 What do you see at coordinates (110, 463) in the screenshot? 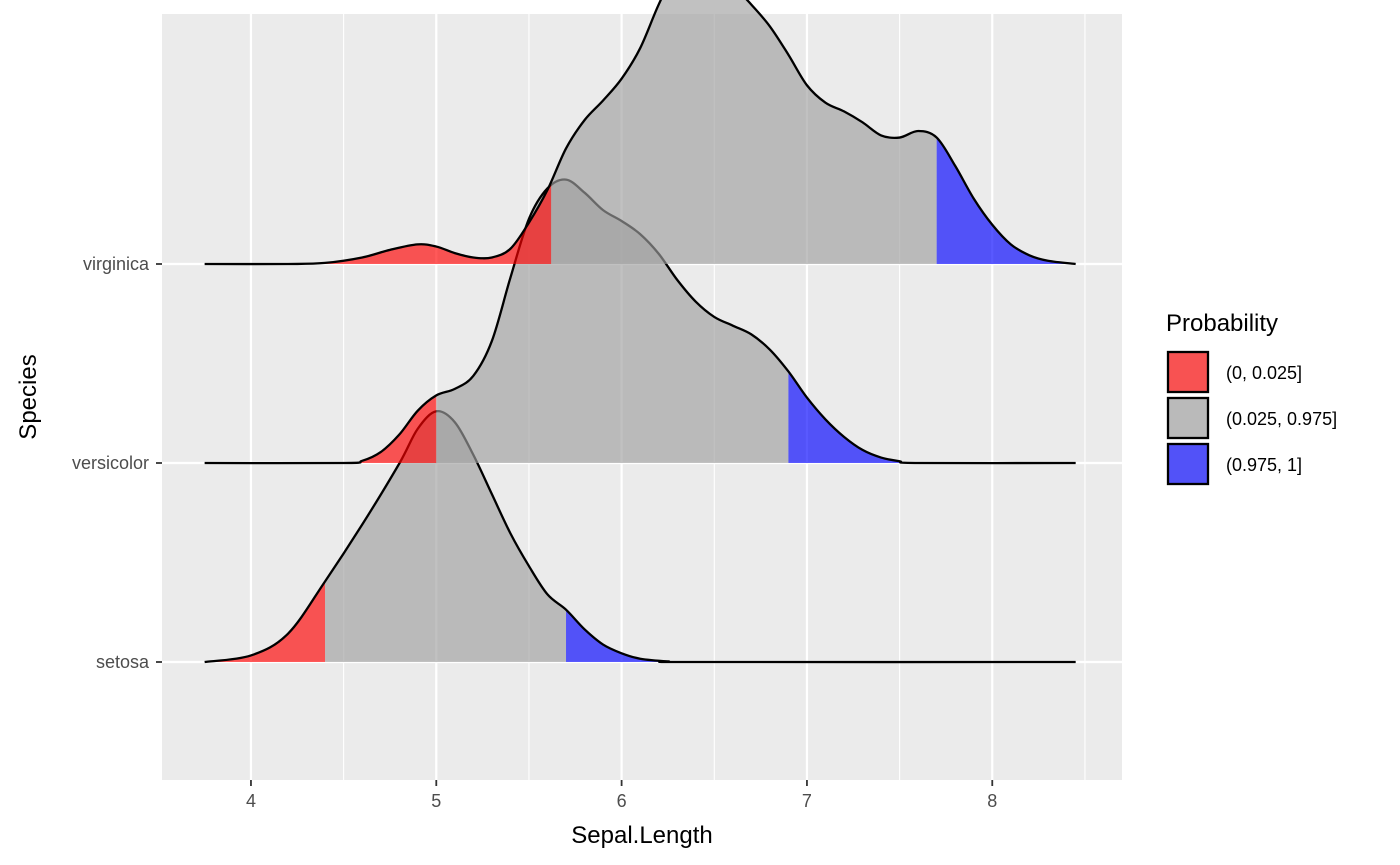
I see `y-tick-label-versicolor: versicolor` at bounding box center [110, 463].